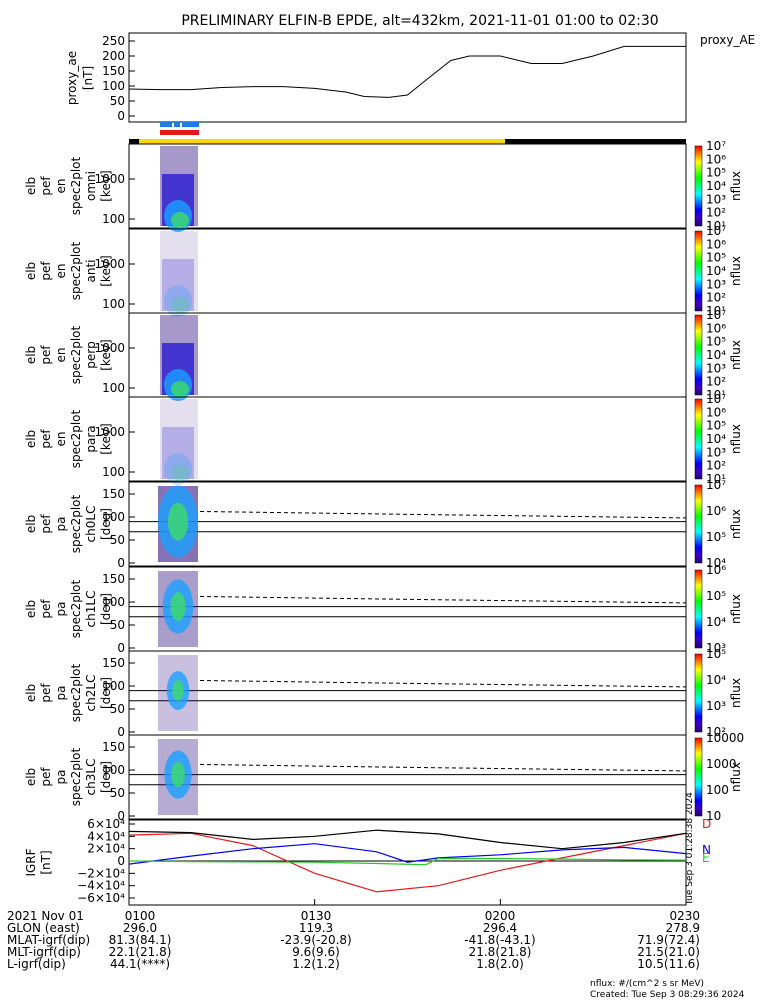 This screenshot has height=1000, width=775. What do you see at coordinates (76, 438) in the screenshot?
I see `energy-panel-ylabel: spec2plot` at bounding box center [76, 438].